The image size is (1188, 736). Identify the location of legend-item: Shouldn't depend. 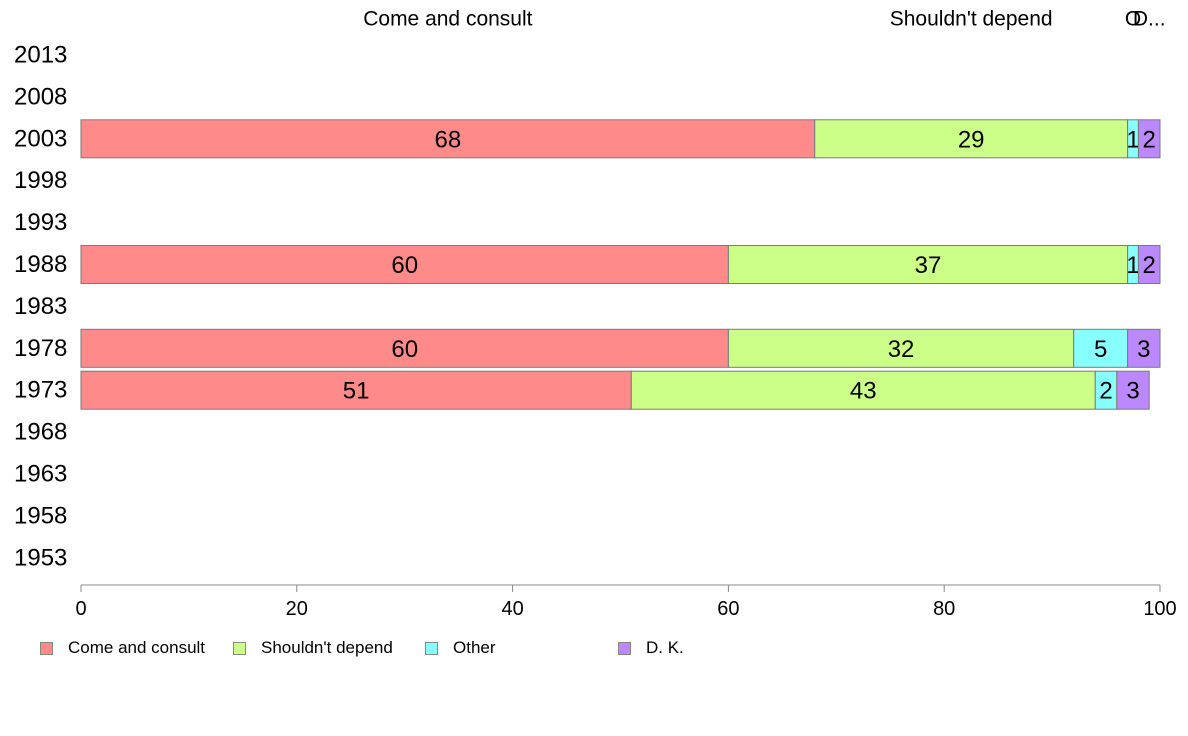
(313, 648).